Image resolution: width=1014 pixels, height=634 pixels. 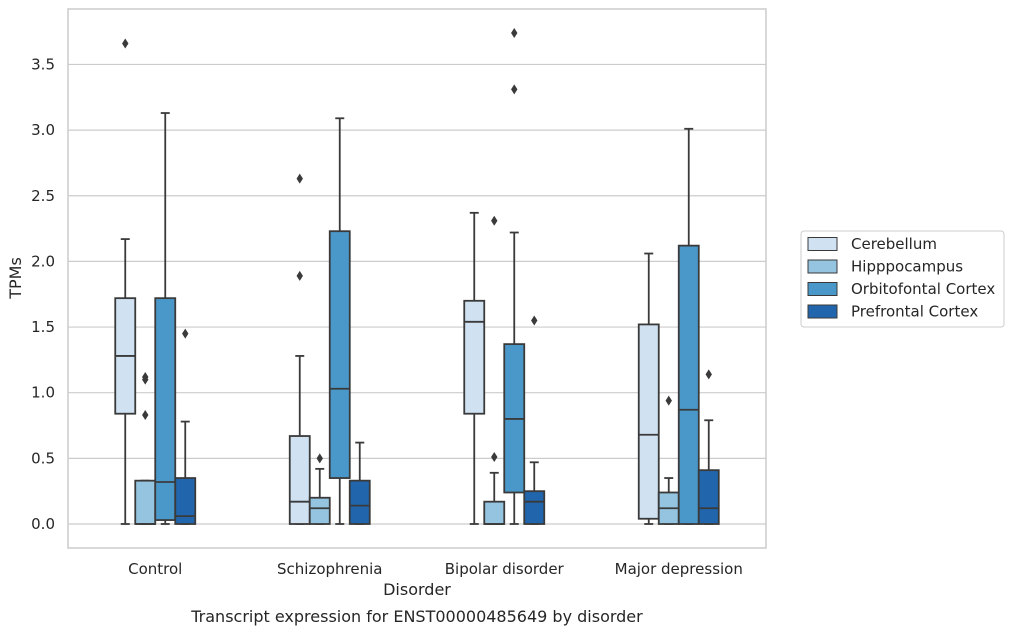 What do you see at coordinates (43, 524) in the screenshot?
I see `y-tick-label: 0.0` at bounding box center [43, 524].